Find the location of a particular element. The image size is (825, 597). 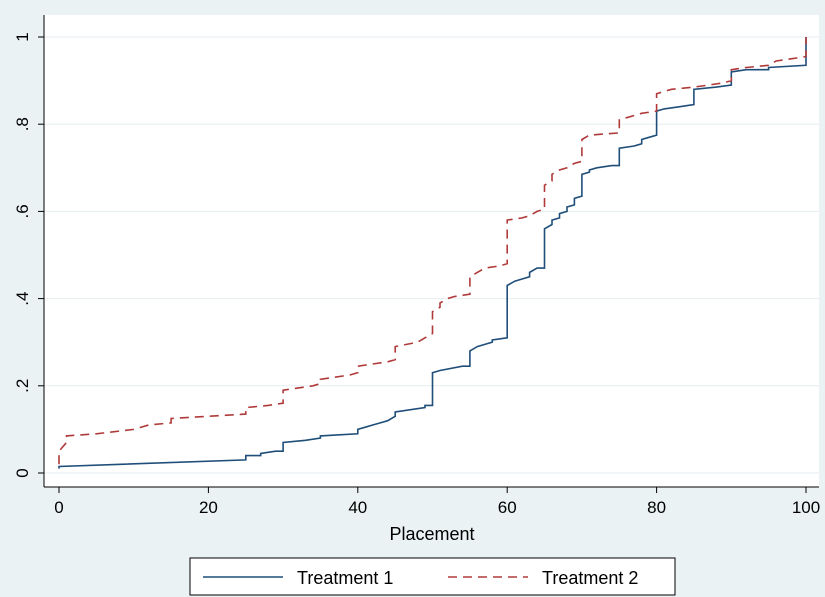

legend-label-treatment-1: Treatment 1 is located at coordinates (345, 578).